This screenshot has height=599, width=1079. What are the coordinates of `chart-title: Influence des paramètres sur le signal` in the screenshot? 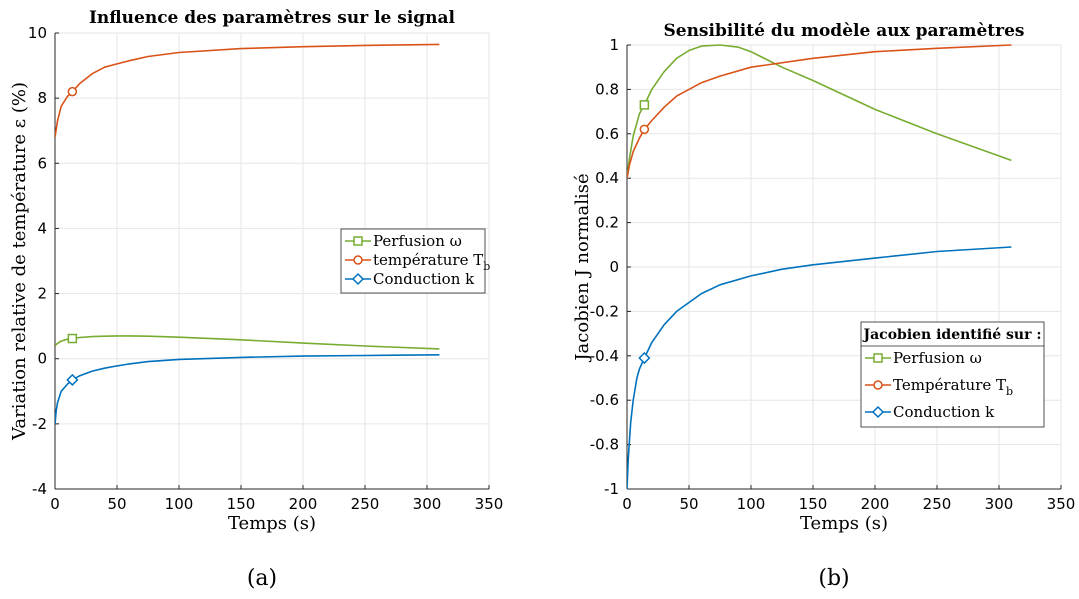 It's located at (272, 18).